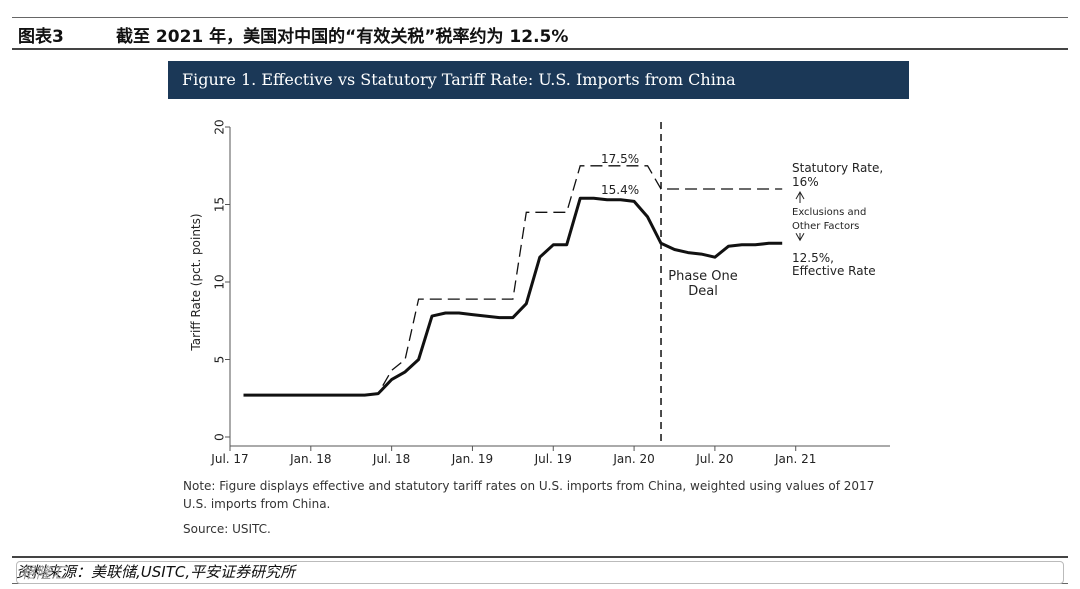 The width and height of the screenshot is (1080, 589). Describe the element at coordinates (553, 459) in the screenshot. I see `x-tick-label: Jul. 19` at that location.